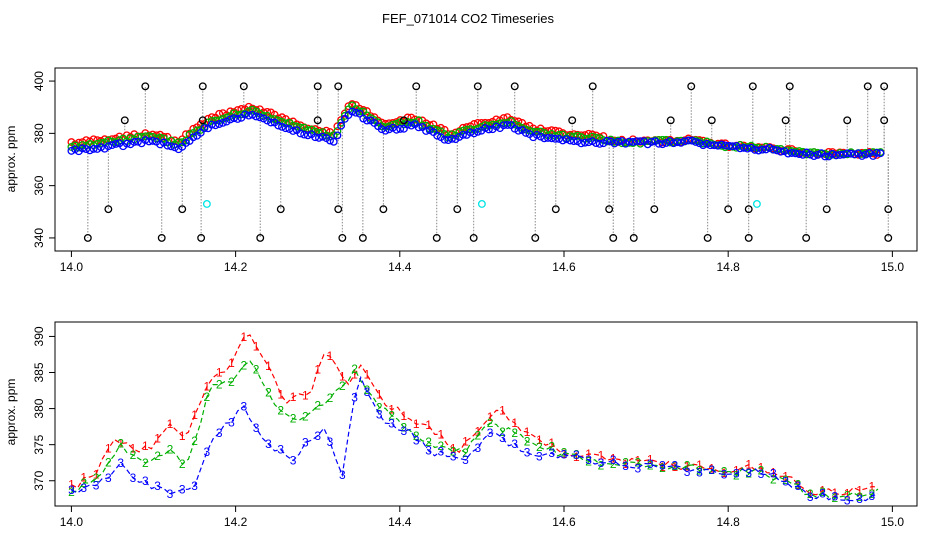  Describe the element at coordinates (39, 185) in the screenshot. I see `top-y-tick-label: 360` at that location.